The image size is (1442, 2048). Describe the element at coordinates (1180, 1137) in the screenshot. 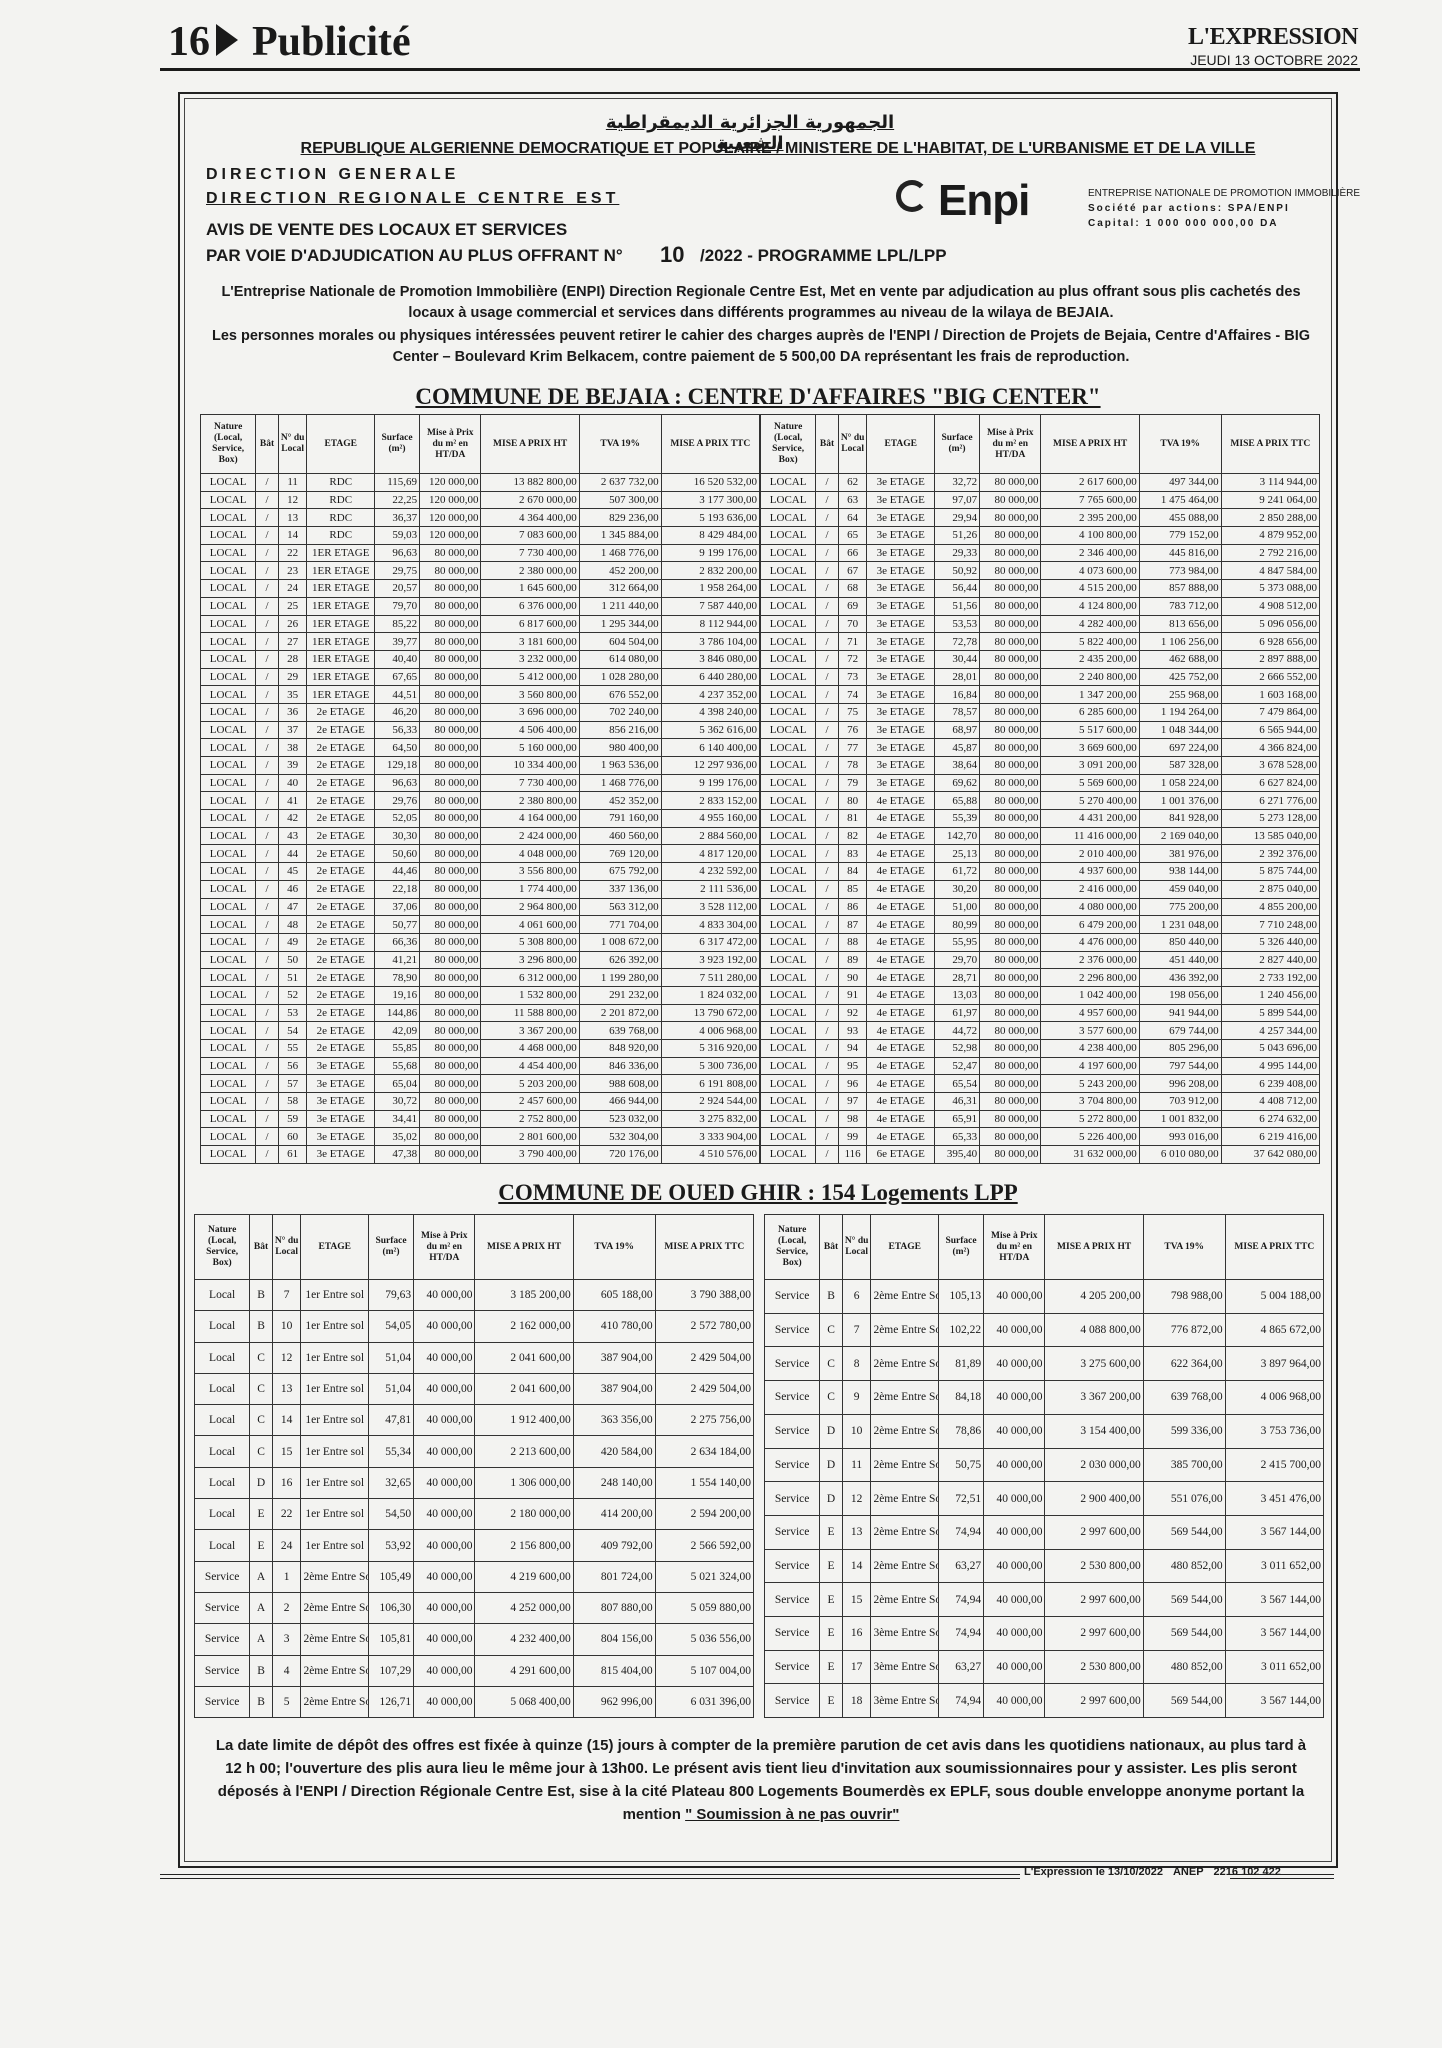

I see `table-cell: 993 016,00` at that location.